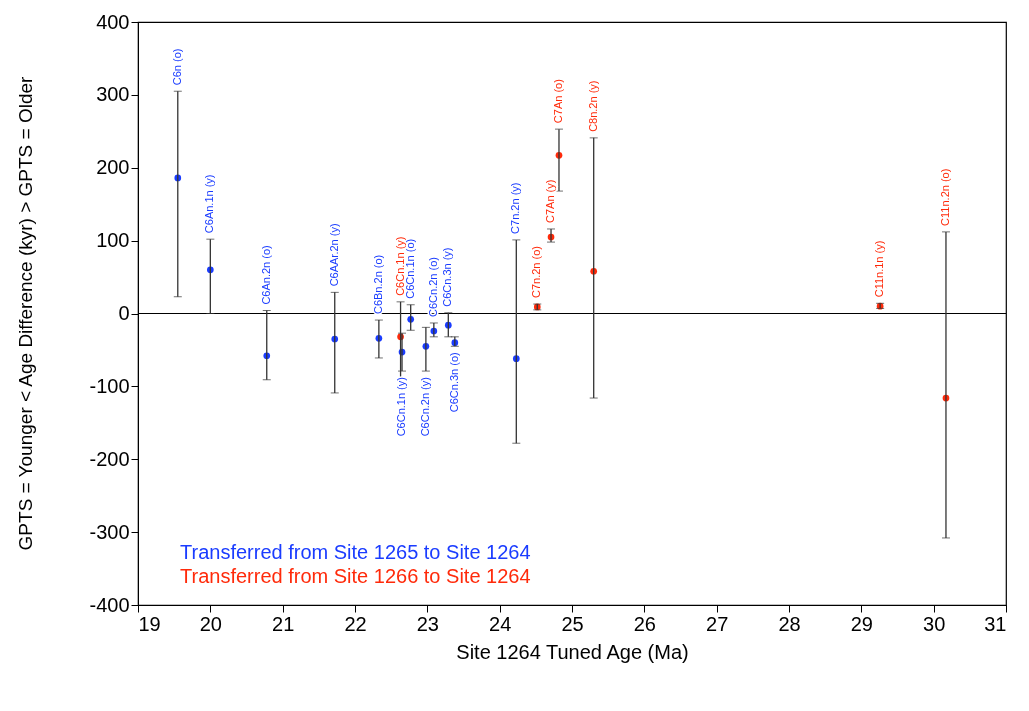 The image size is (1029, 711). Describe the element at coordinates (500, 623) in the screenshot. I see `x-tick-label: 24` at that location.